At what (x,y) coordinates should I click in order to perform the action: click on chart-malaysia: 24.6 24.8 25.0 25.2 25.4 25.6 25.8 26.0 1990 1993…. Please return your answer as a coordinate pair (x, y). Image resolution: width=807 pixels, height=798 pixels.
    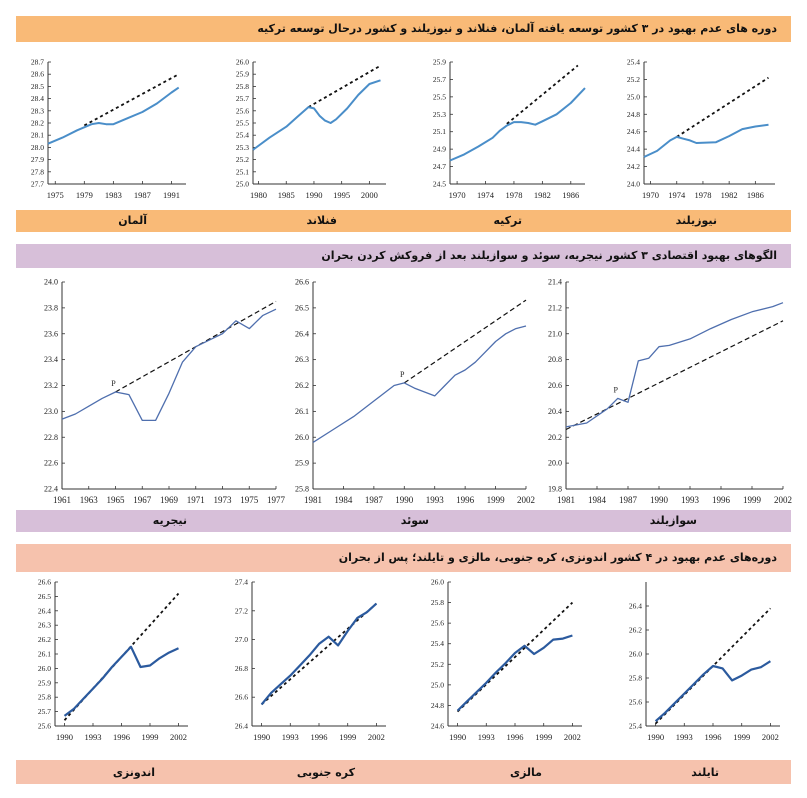
    Looking at the image, I should click on (506, 660).